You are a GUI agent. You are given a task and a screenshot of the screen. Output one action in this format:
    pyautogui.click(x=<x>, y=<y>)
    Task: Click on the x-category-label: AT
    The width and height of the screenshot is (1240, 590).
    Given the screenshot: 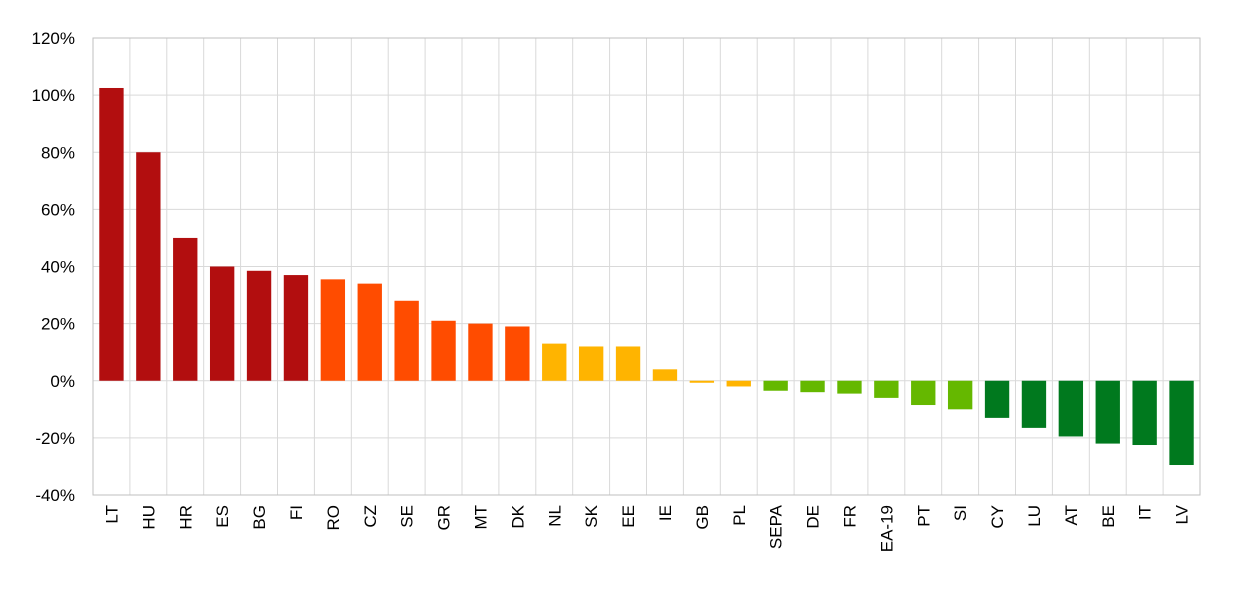 What is the action you would take?
    pyautogui.click(x=1071, y=515)
    